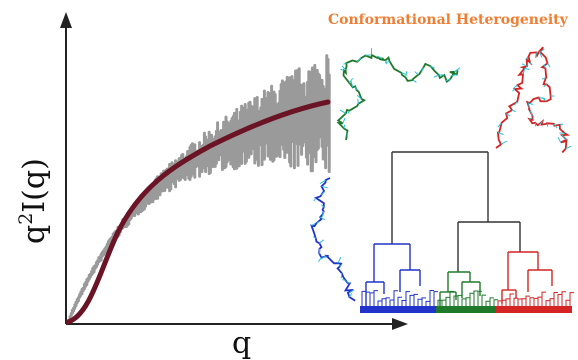  Describe the element at coordinates (460, 288) in the screenshot. I see `dendrogram-cluster-green` at that location.